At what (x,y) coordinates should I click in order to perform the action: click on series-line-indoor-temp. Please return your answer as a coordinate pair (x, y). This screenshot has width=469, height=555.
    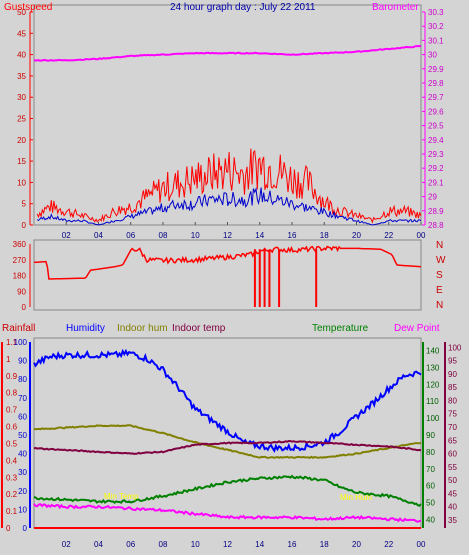
    Looking at the image, I should click on (227, 447).